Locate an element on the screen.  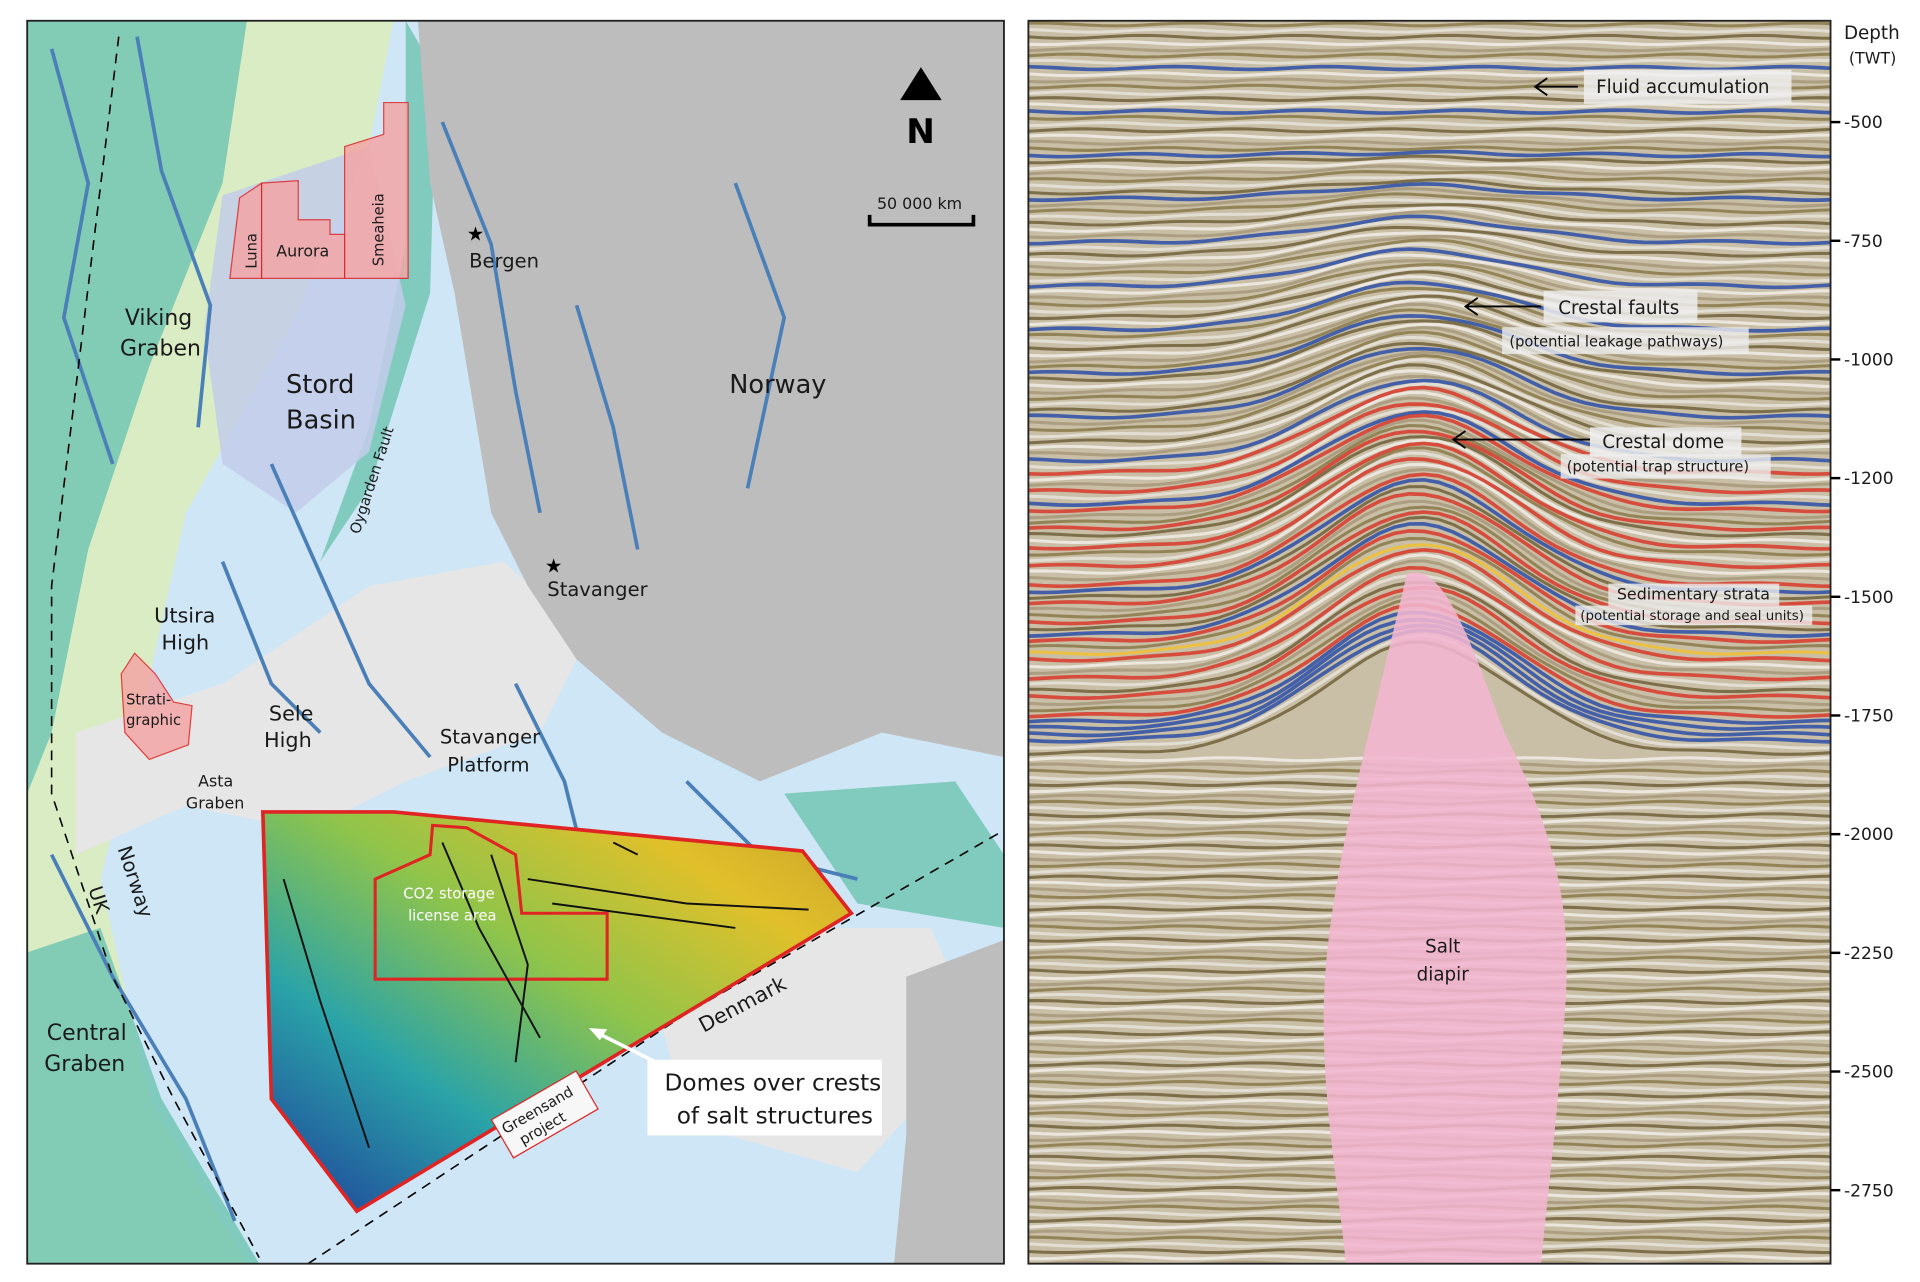
faults-box is located at coordinates (1620, 306).